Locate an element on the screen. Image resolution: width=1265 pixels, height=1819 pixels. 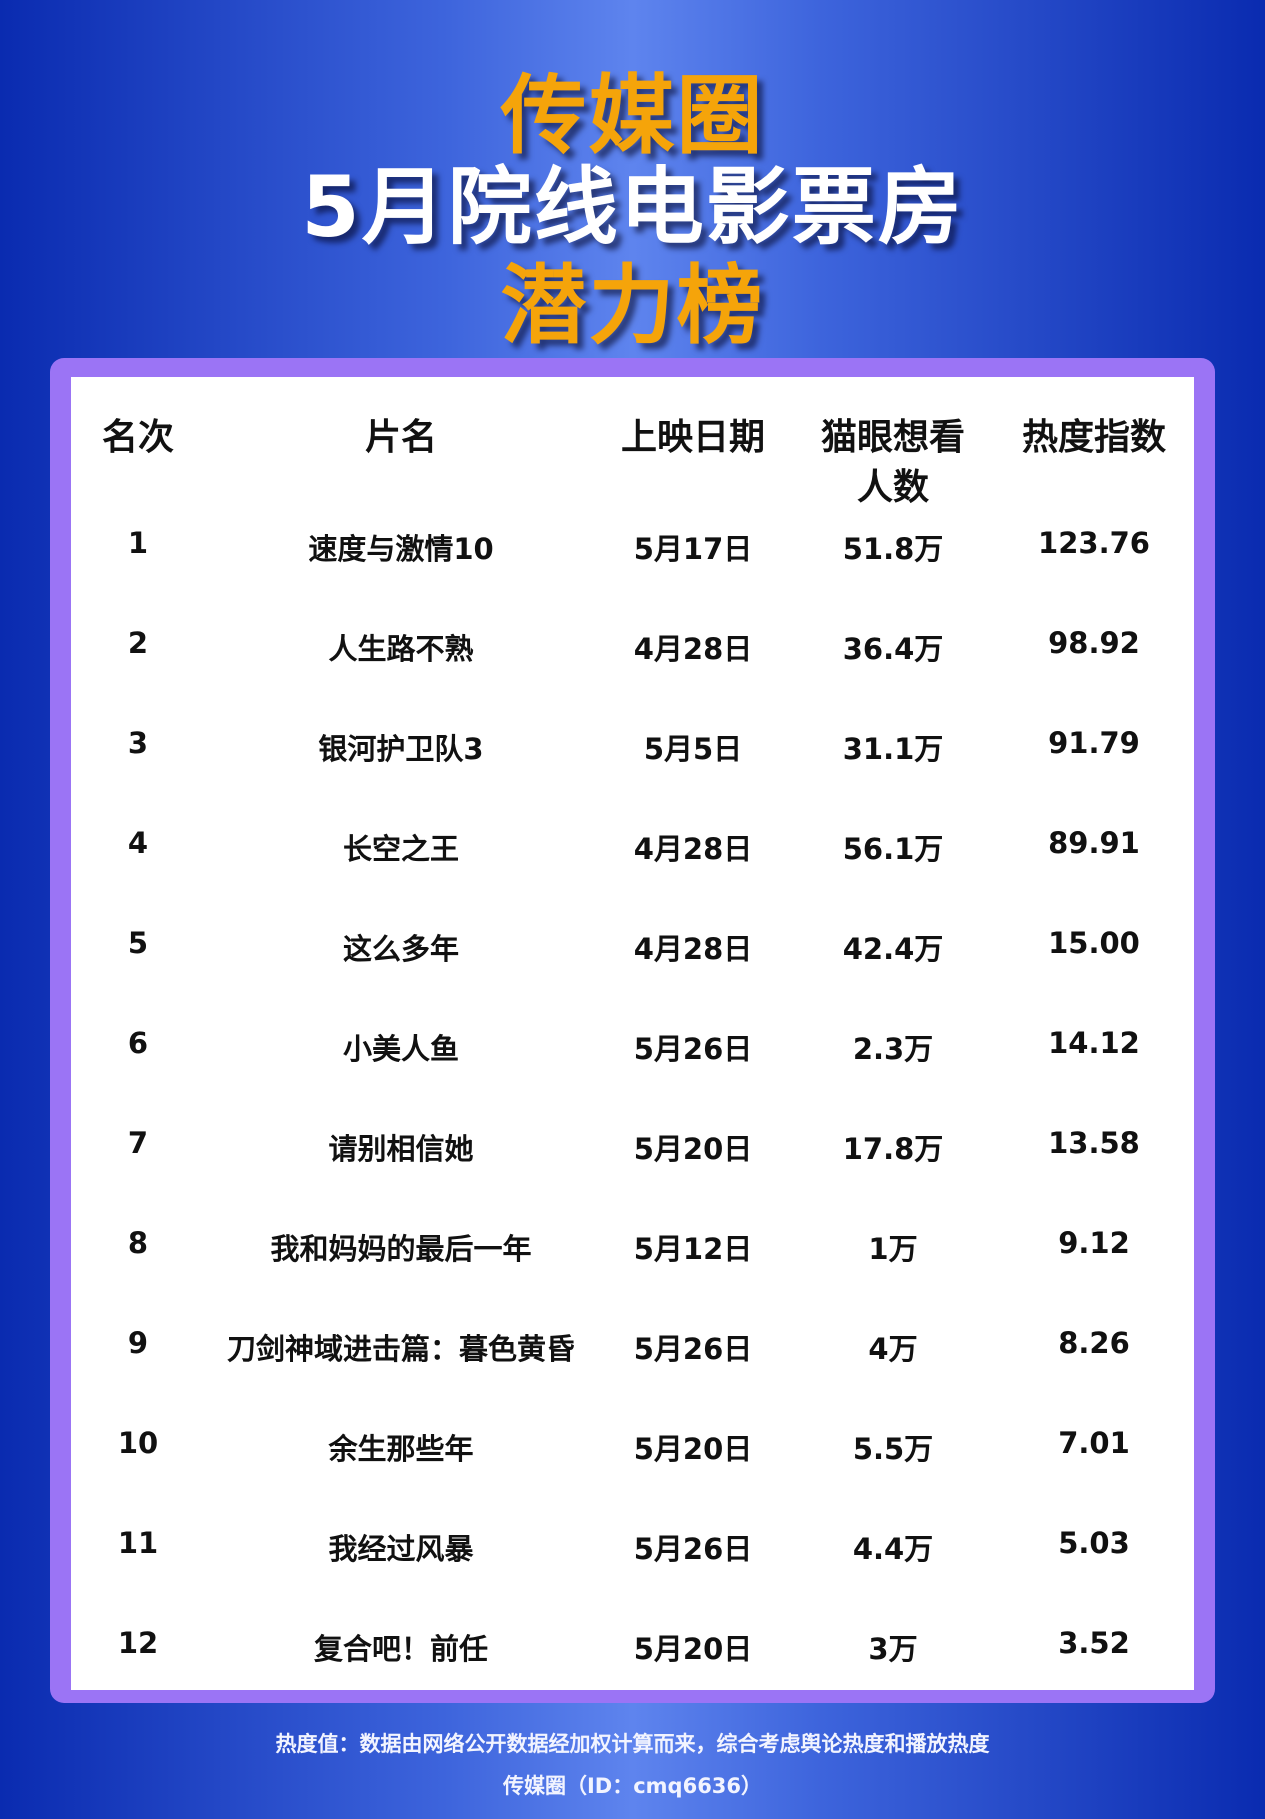
cell-rank: 12 is located at coordinates (138, 1643).